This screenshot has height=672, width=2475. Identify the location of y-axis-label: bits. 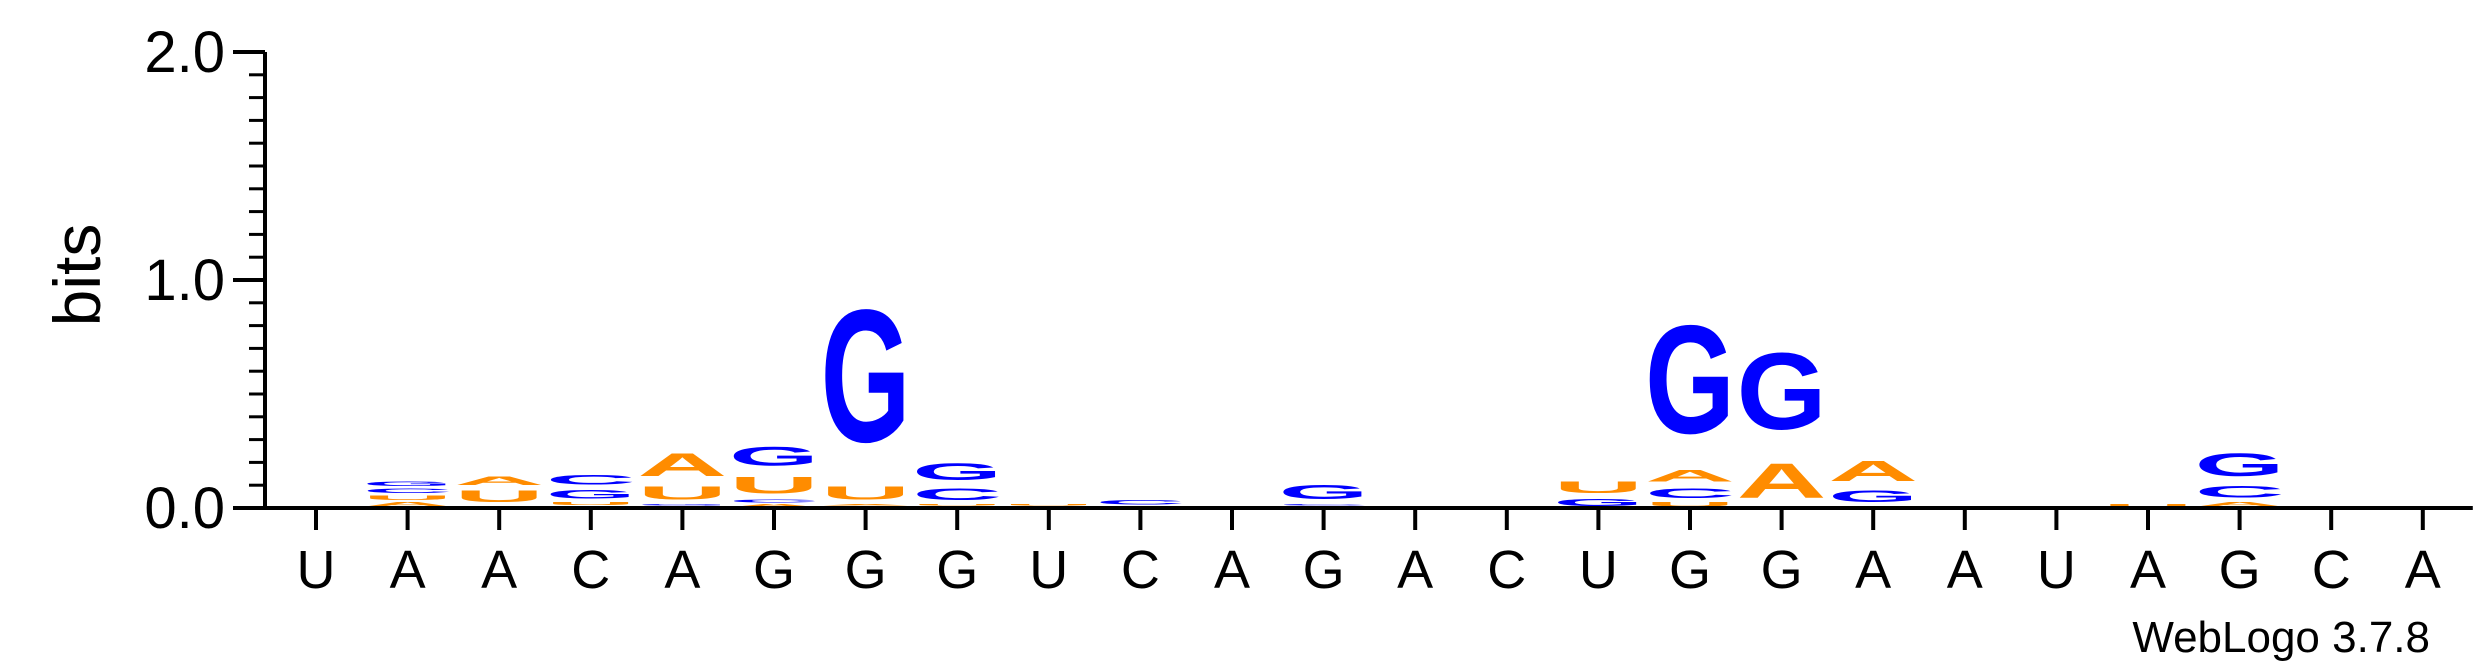
(77, 275).